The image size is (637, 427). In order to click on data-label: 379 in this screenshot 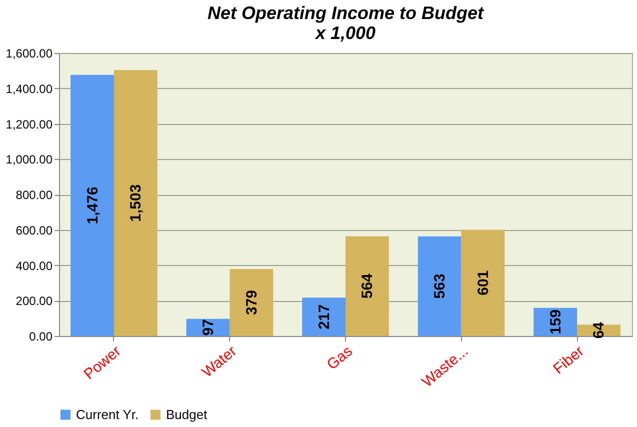, I will do `click(251, 302)`.